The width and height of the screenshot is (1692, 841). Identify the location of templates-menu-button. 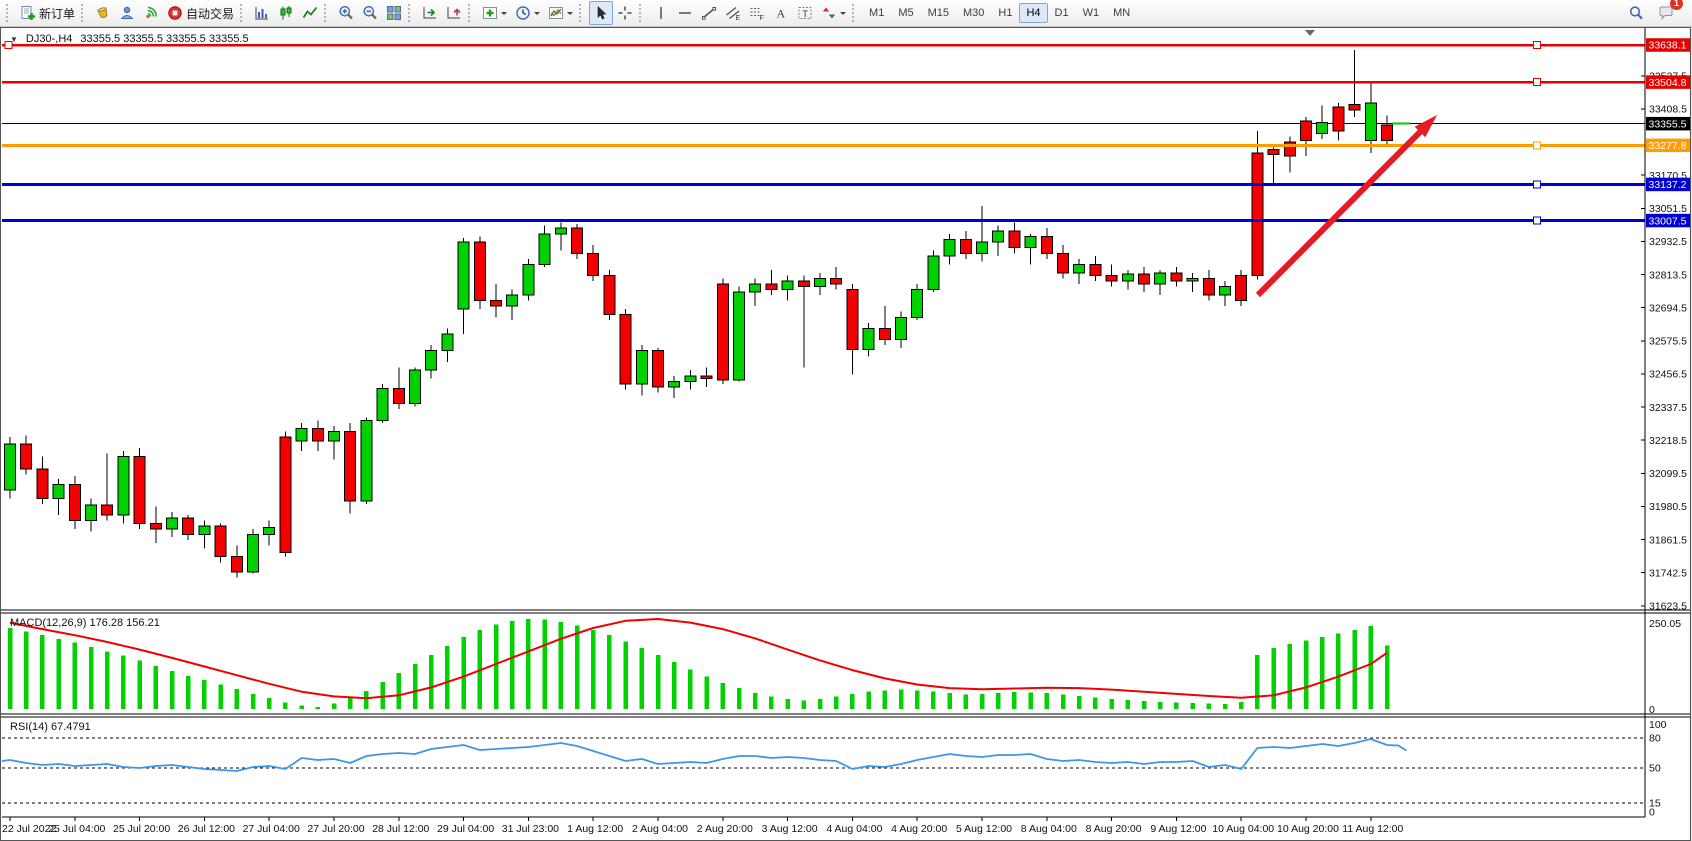
(560, 13).